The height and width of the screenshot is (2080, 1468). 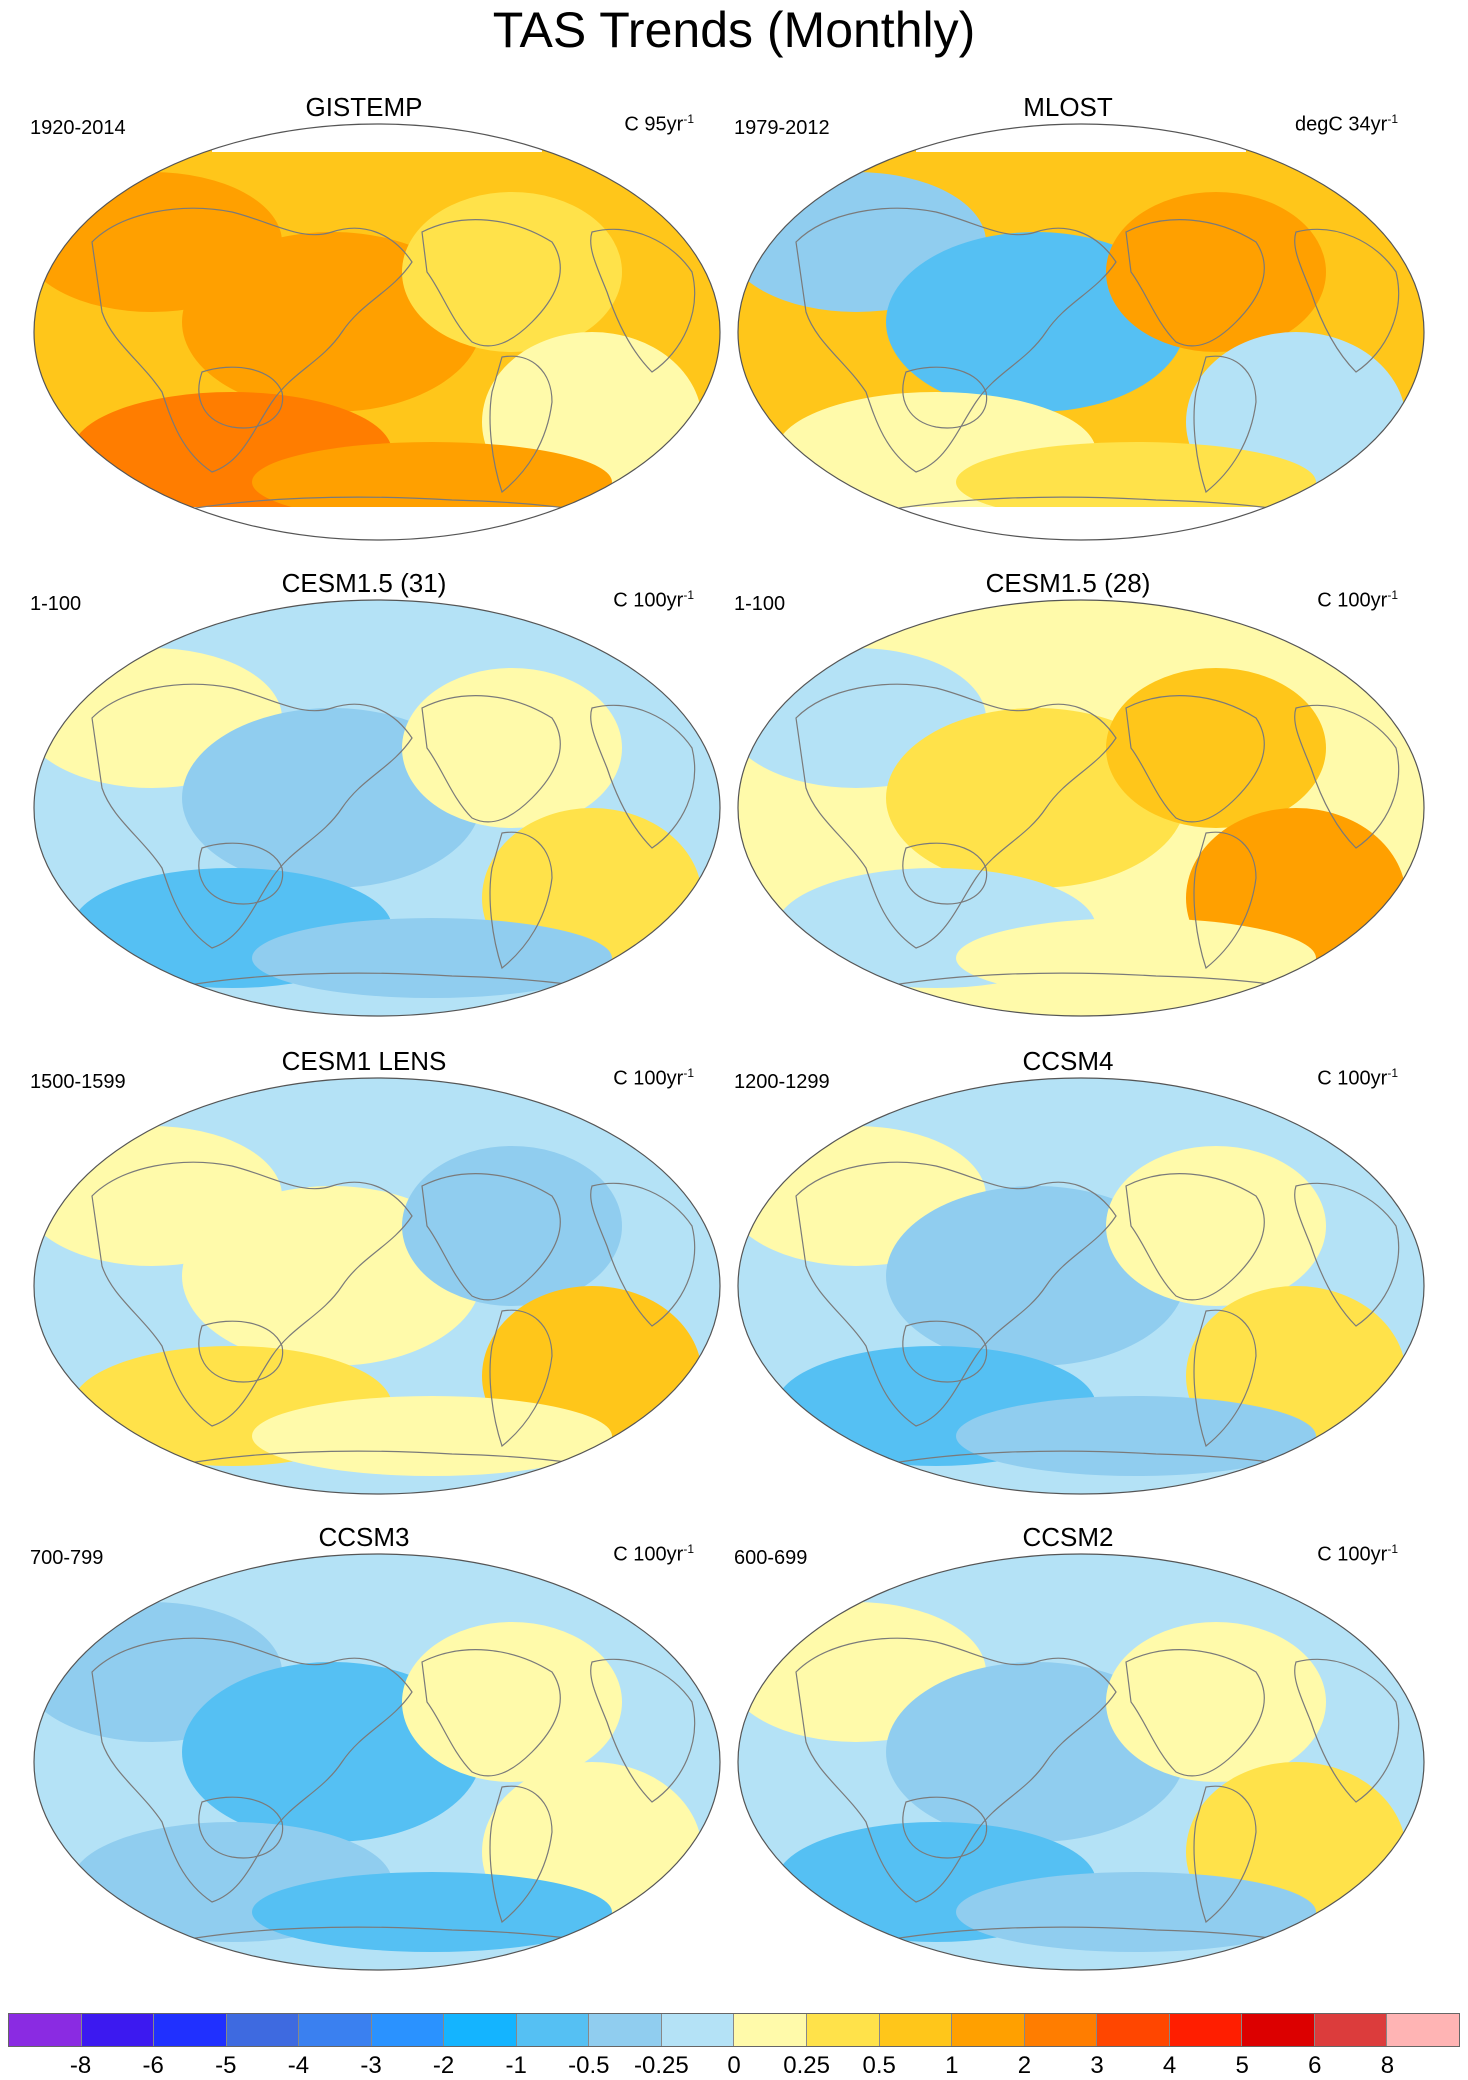 I want to click on colorbar-labels: -8 -6 -5 -4 -3 -2 -1 -0.5 -0.25 0 0.25 0.5 1 2 3 4 5 6 8, so click(x=734, y=2065).